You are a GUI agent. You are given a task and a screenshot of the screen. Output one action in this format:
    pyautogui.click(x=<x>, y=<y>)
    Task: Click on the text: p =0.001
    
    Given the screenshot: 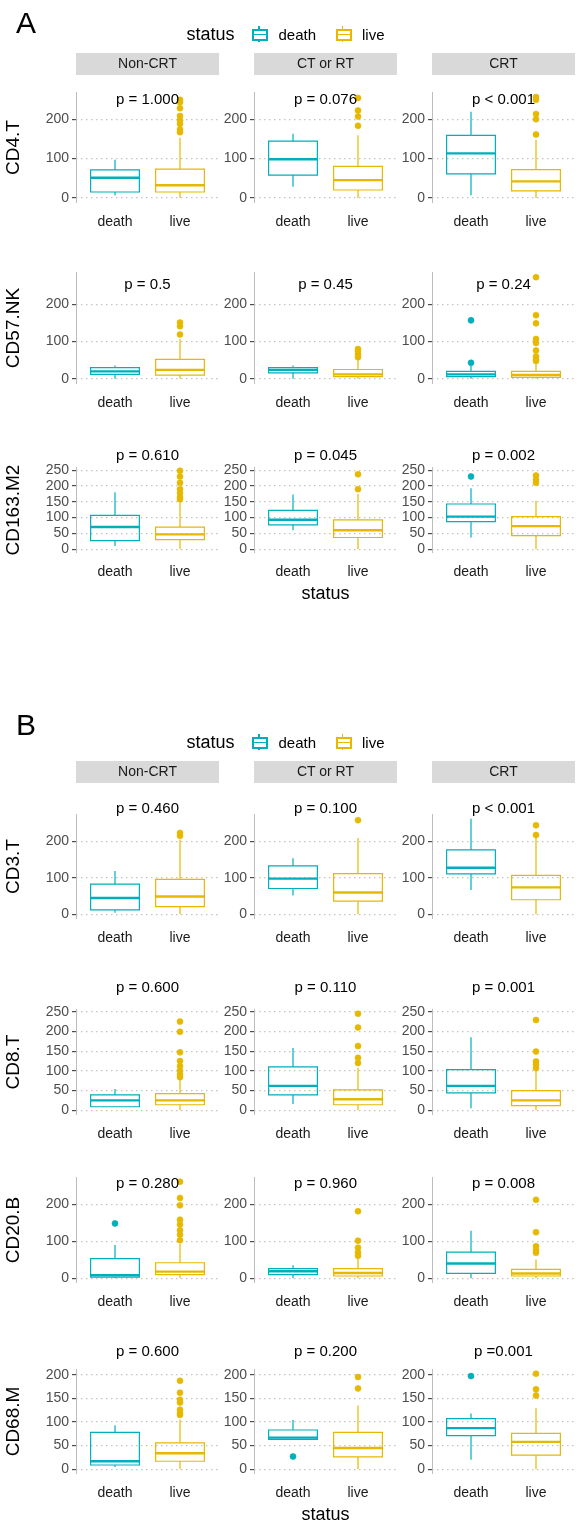 What is the action you would take?
    pyautogui.click(x=503, y=1351)
    